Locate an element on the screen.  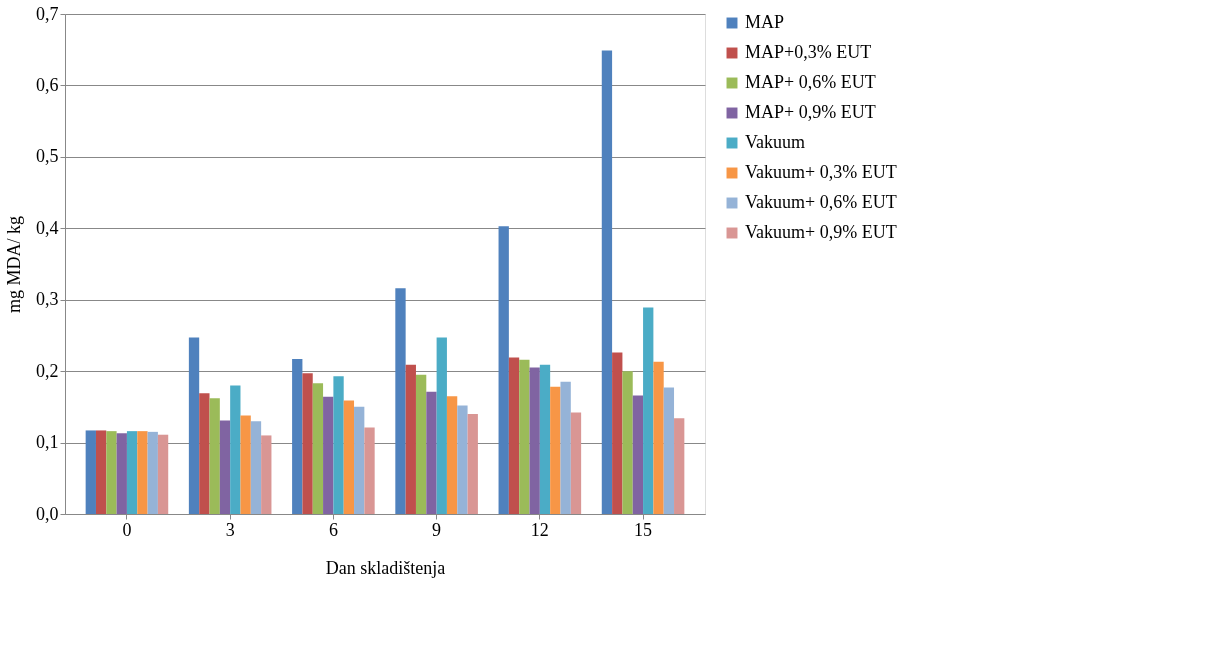
x-tick-label: 15 is located at coordinates (643, 529).